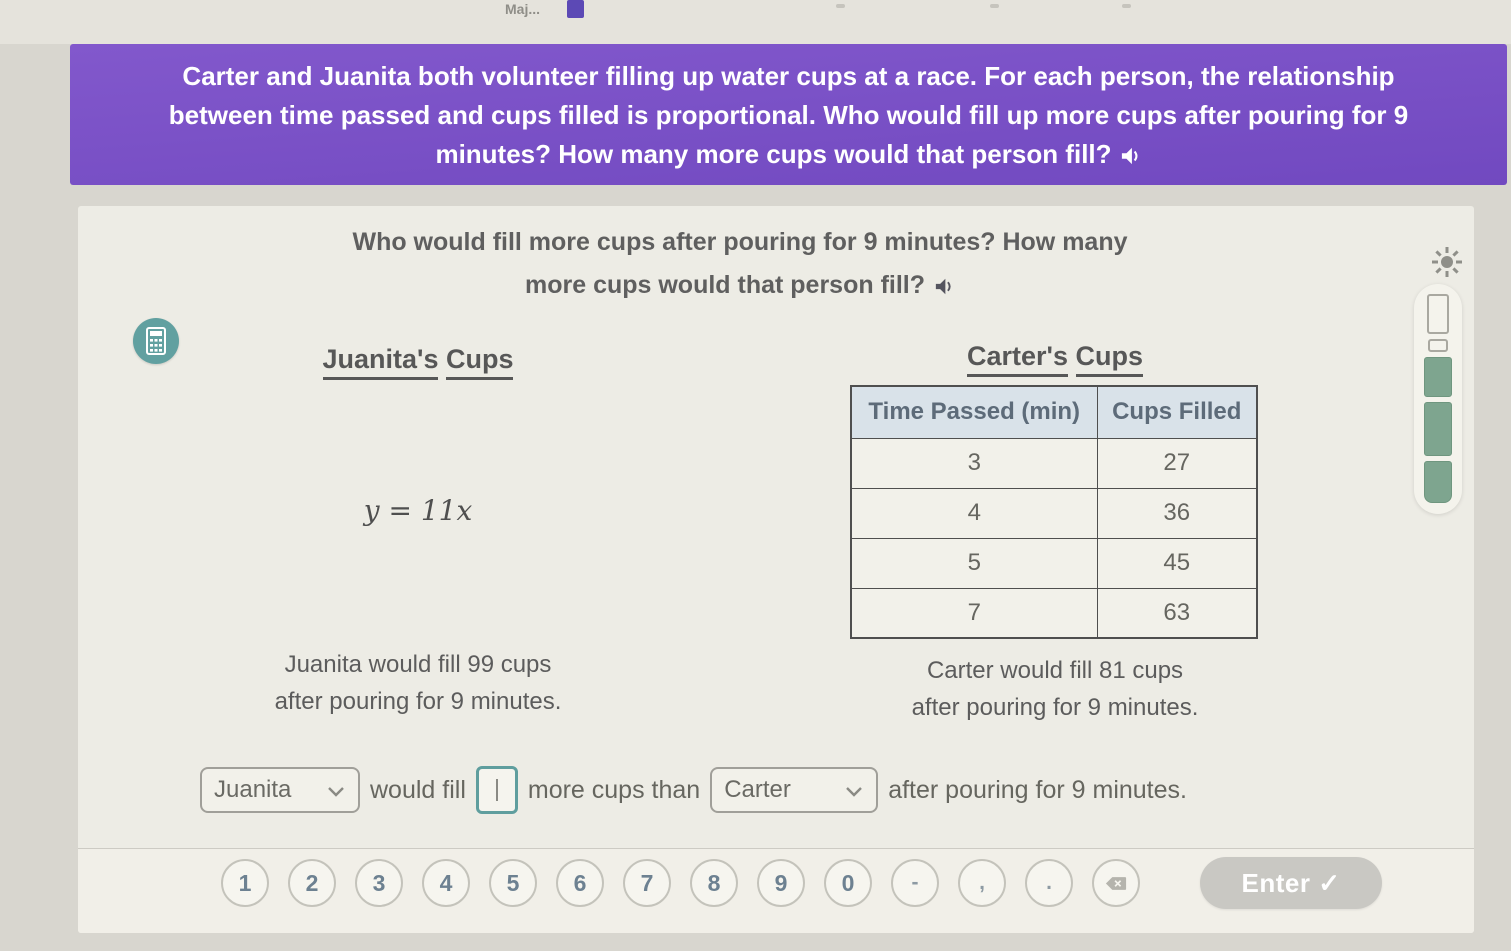  Describe the element at coordinates (1291, 883) in the screenshot. I see `enter-button: Enter ✓` at that location.